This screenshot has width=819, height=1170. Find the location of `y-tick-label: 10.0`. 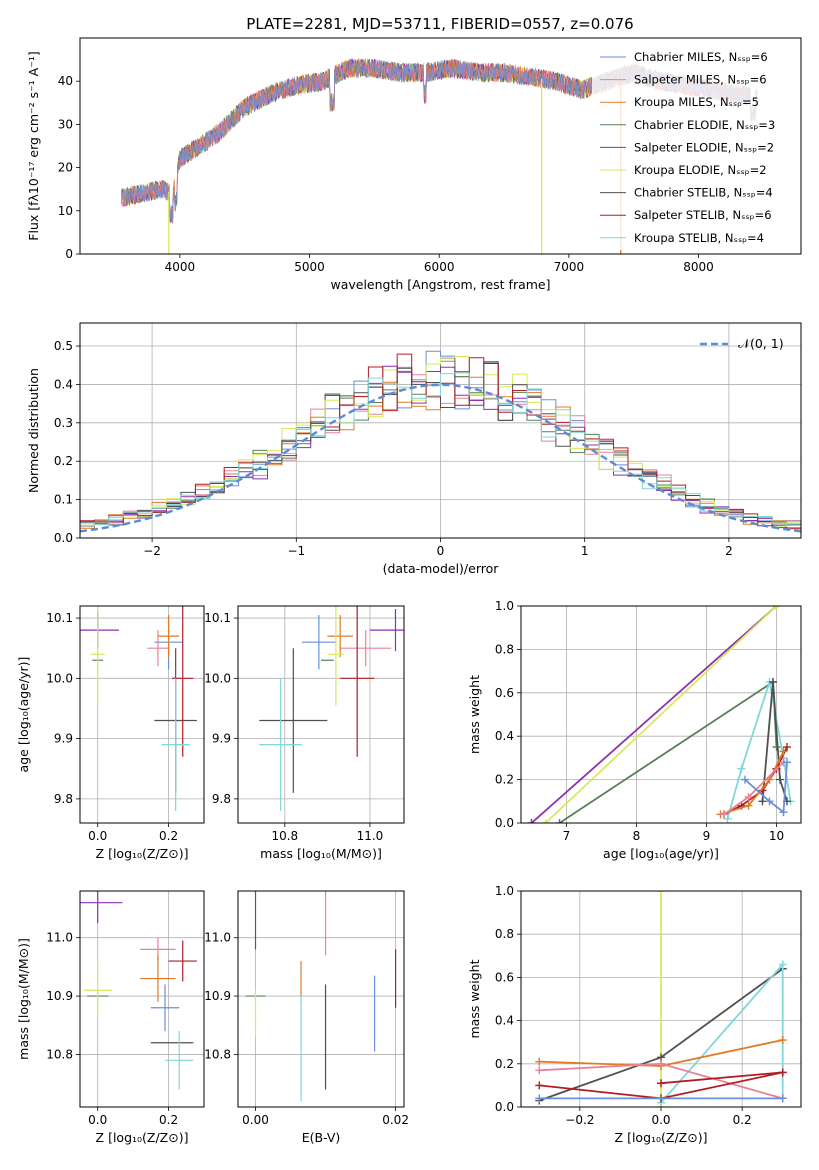

y-tick-label: 10.0 is located at coordinates (217, 678).